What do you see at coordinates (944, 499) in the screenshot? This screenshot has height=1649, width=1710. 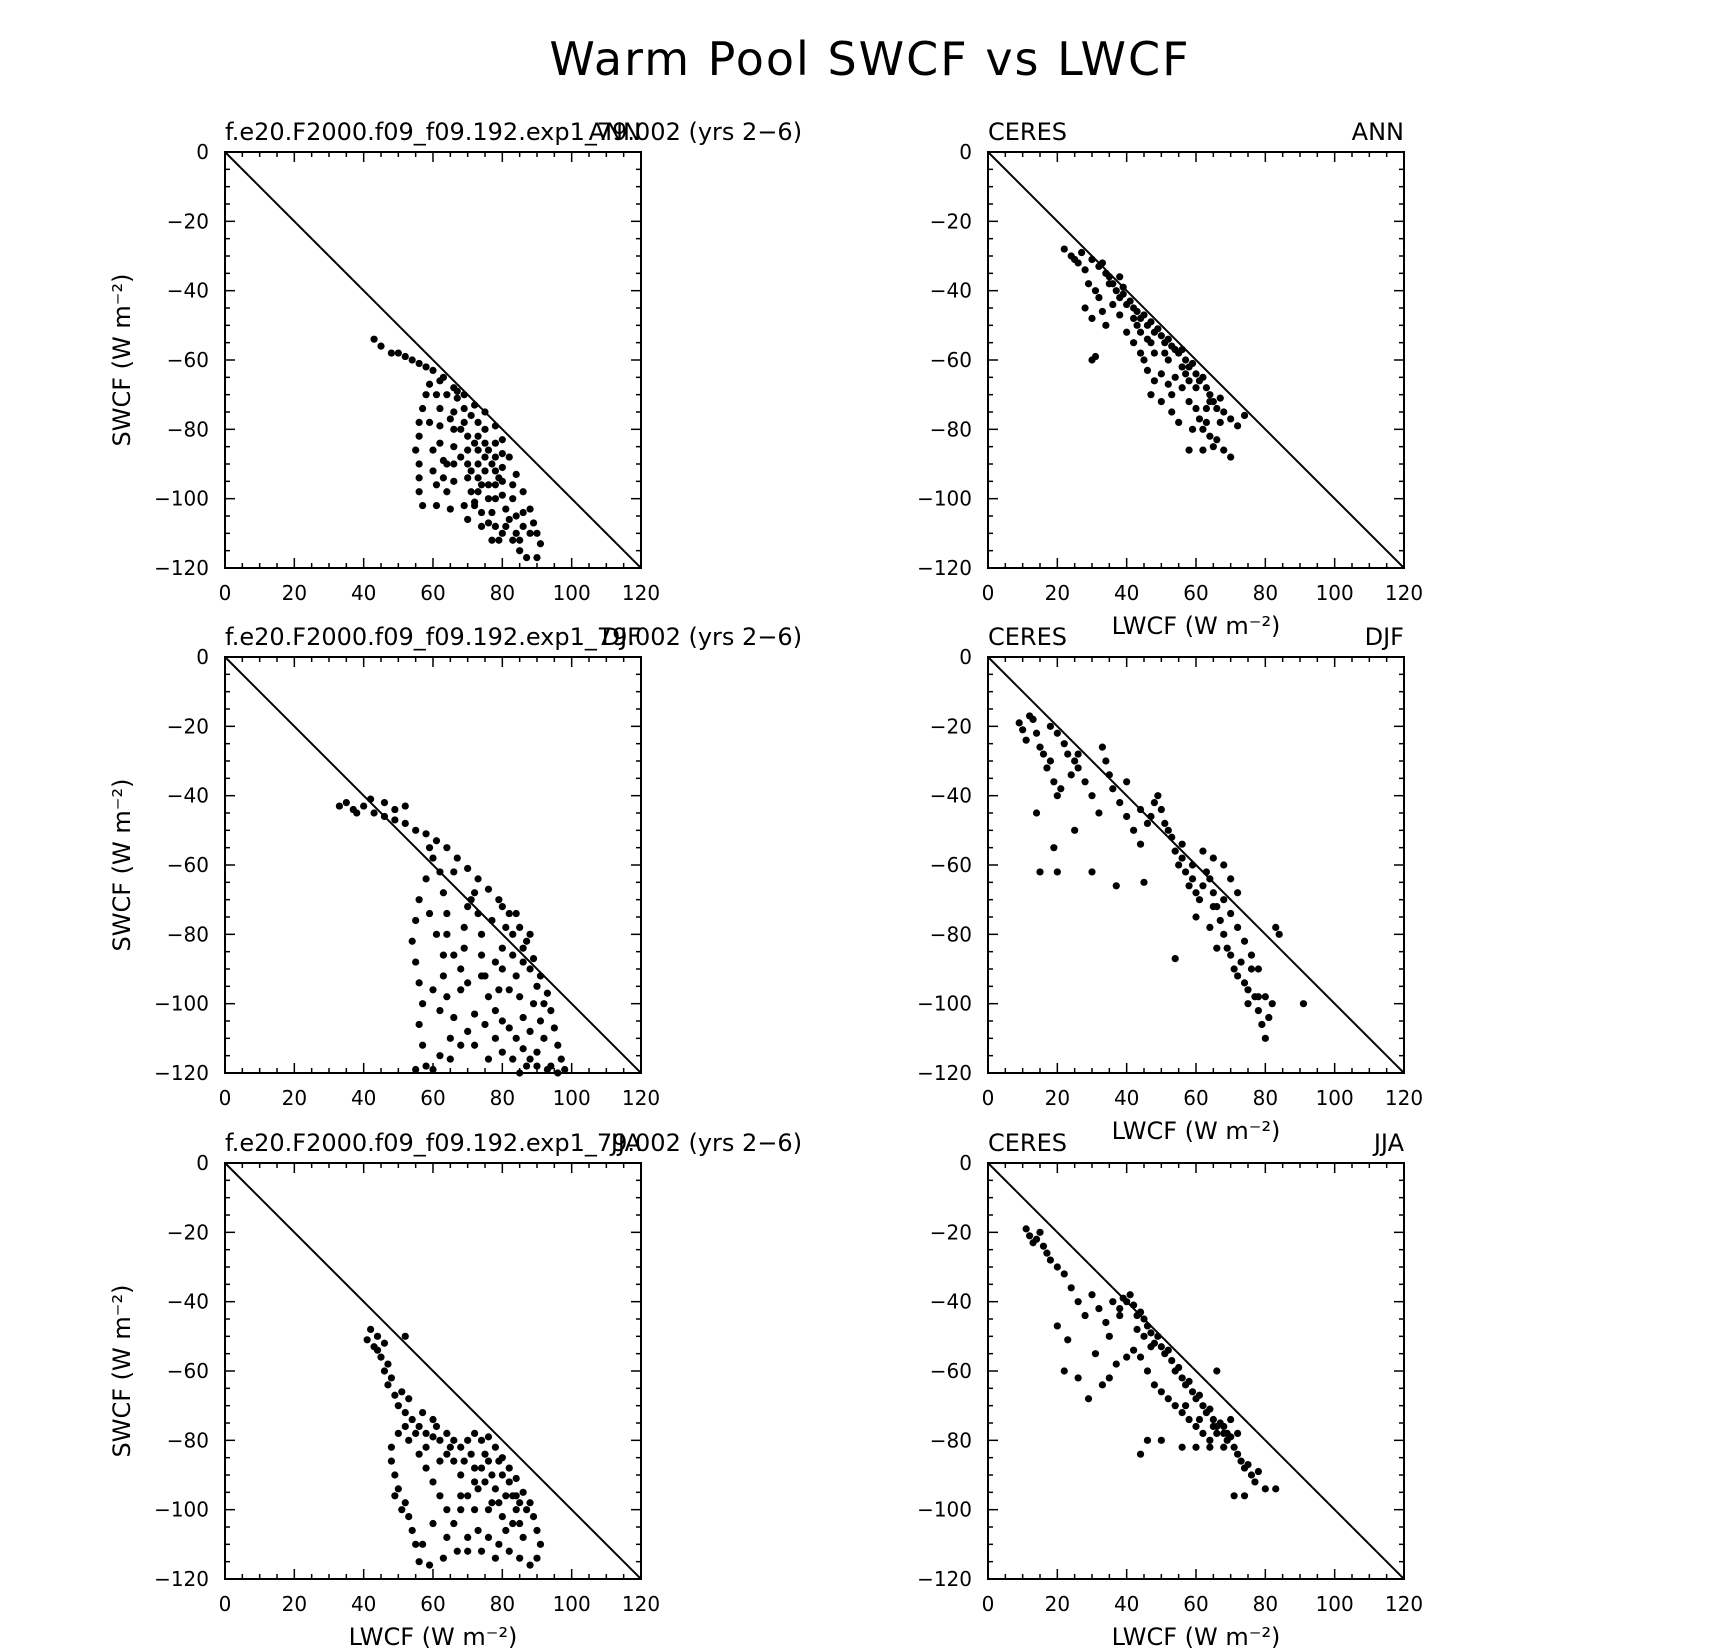 I see `y-tick-label: −100` at bounding box center [944, 499].